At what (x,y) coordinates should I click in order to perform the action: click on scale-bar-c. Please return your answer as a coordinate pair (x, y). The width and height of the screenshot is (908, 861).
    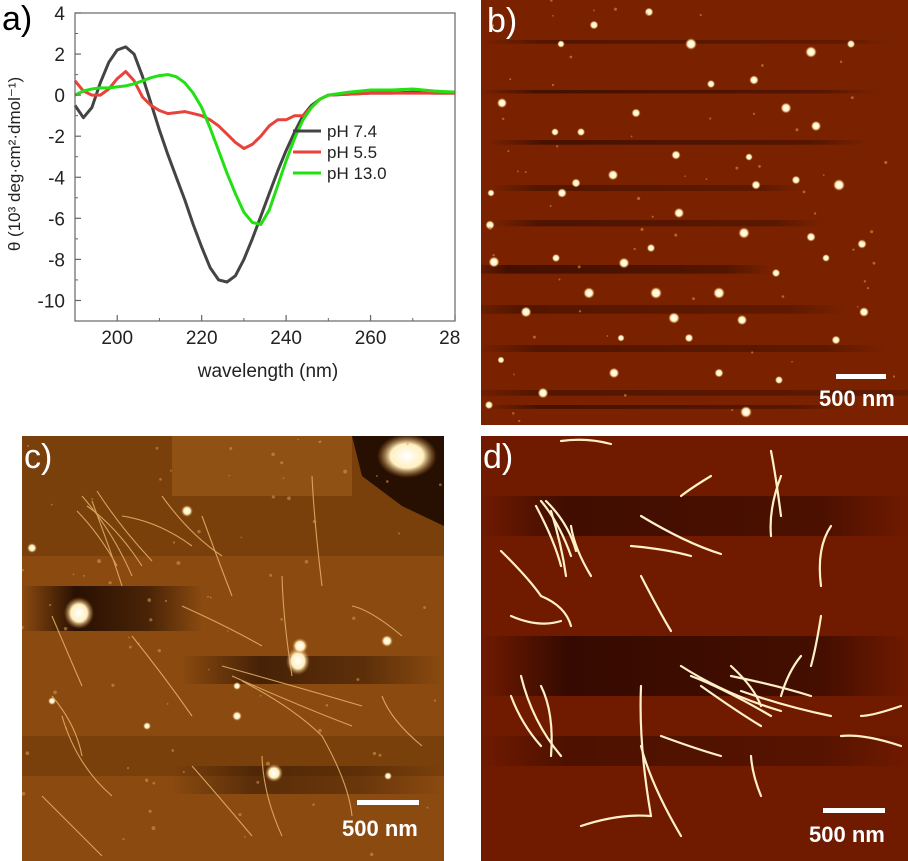
    Looking at the image, I should click on (388, 802).